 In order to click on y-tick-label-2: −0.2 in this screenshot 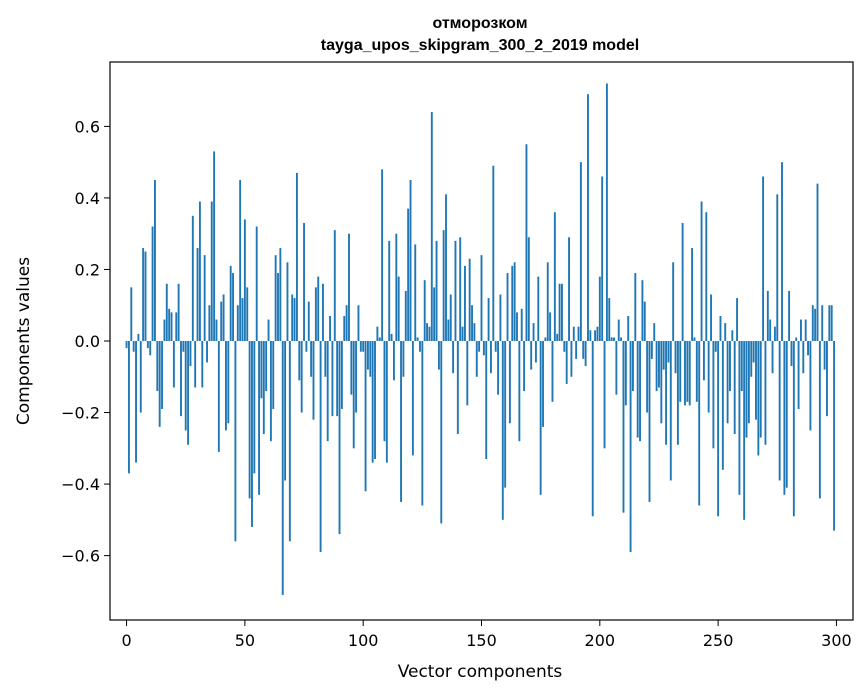, I will do `click(80, 413)`.